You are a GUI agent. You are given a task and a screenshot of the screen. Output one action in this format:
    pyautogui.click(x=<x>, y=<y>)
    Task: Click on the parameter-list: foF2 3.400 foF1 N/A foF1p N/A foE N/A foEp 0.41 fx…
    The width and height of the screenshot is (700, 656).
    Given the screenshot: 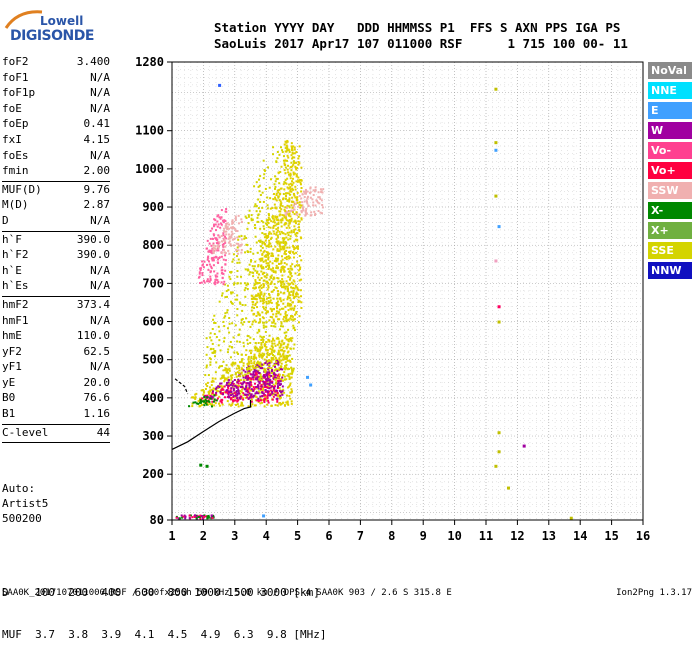 What is the action you would take?
    pyautogui.click(x=56, y=249)
    